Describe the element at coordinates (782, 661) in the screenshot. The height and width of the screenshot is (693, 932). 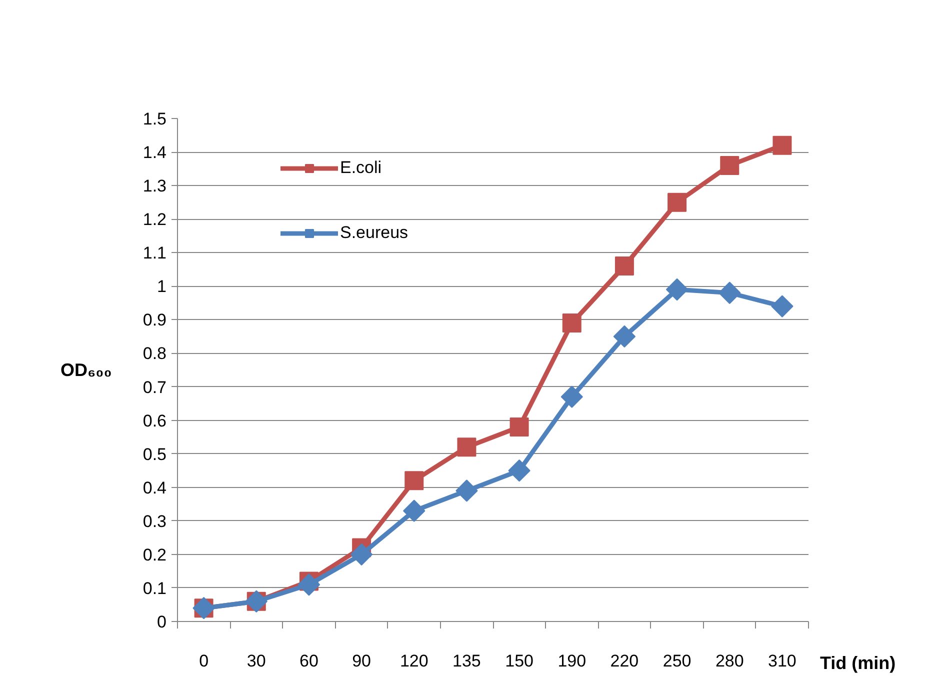
I see `x-tick-label: 310` at that location.